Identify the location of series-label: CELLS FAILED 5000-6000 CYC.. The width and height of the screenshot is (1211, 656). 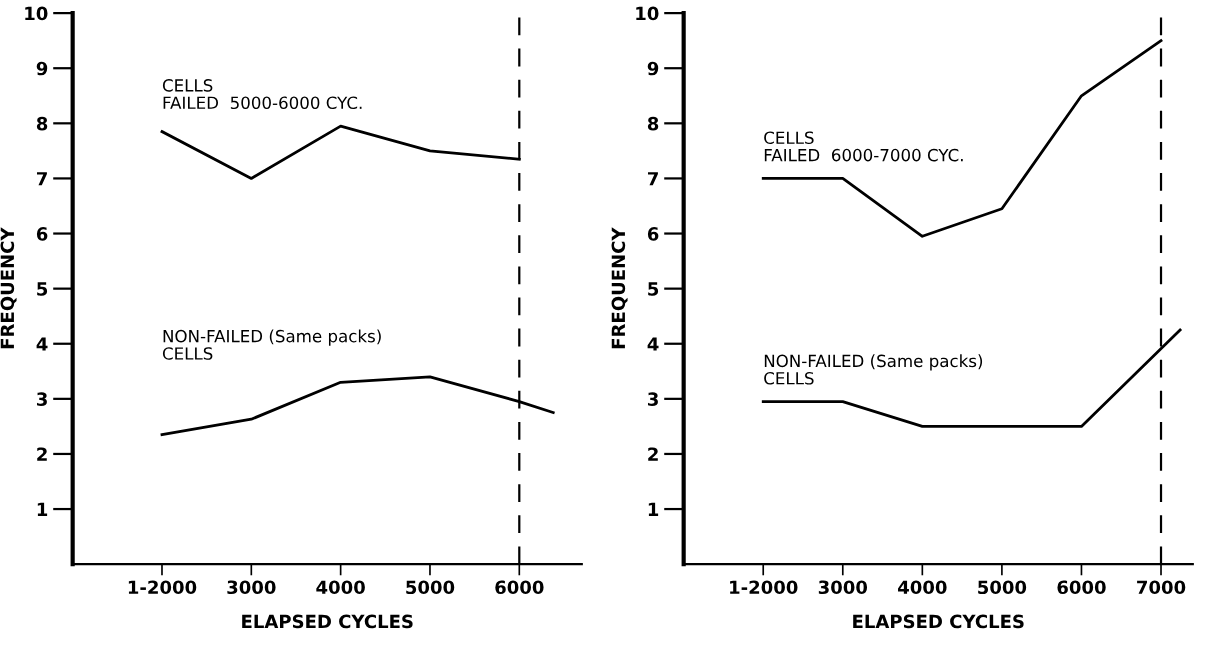
(262, 94).